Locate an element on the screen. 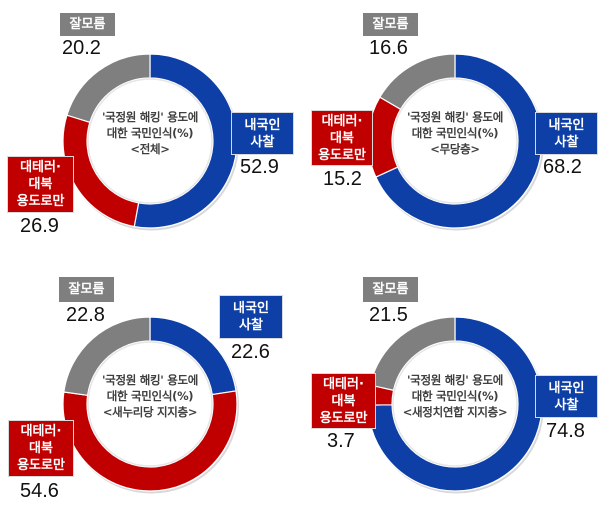 The width and height of the screenshot is (606, 525). value-domestic-surveillance: 52.9 is located at coordinates (259, 167).